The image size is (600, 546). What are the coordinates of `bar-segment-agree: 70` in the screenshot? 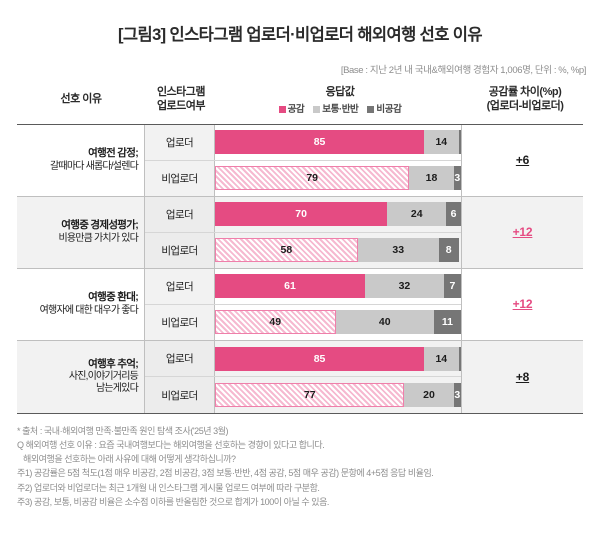 It's located at (301, 214).